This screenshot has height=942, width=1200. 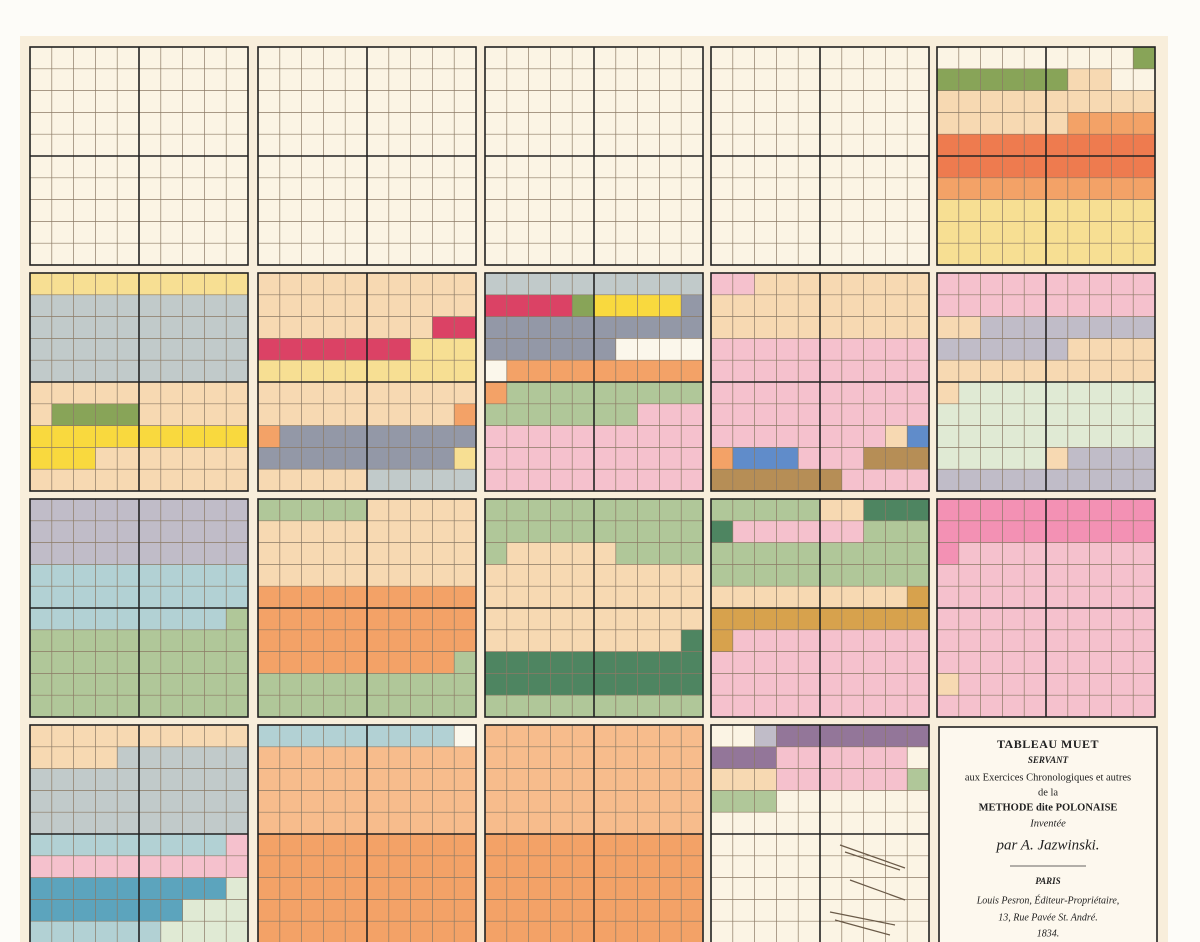 What do you see at coordinates (1048, 834) in the screenshot?
I see `title-box` at bounding box center [1048, 834].